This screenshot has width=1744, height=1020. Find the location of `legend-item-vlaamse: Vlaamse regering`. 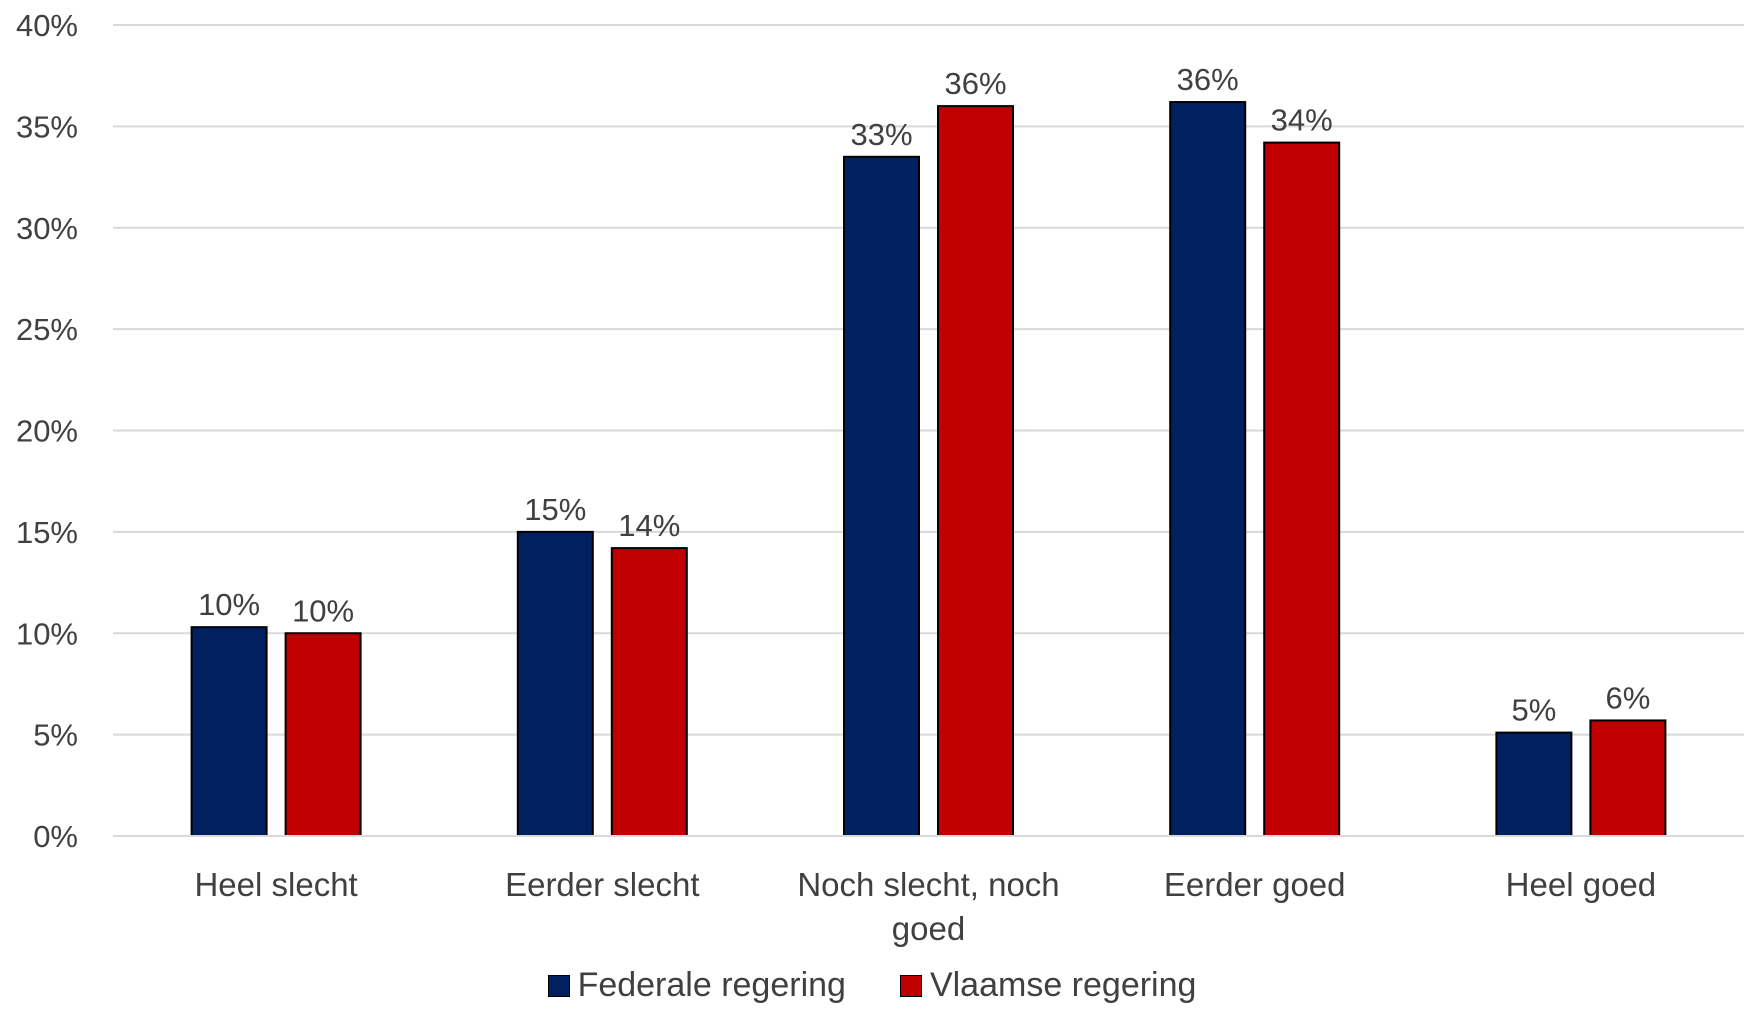

legend-item-vlaamse: Vlaamse regering is located at coordinates (1048, 985).